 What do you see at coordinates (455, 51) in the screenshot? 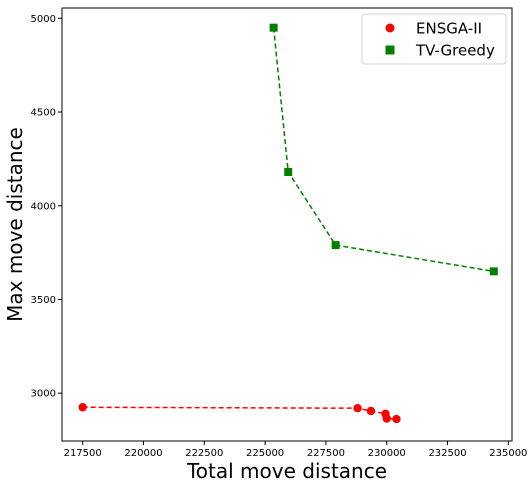
I see `legend-label-tv-greedy: TV-Greedy` at bounding box center [455, 51].